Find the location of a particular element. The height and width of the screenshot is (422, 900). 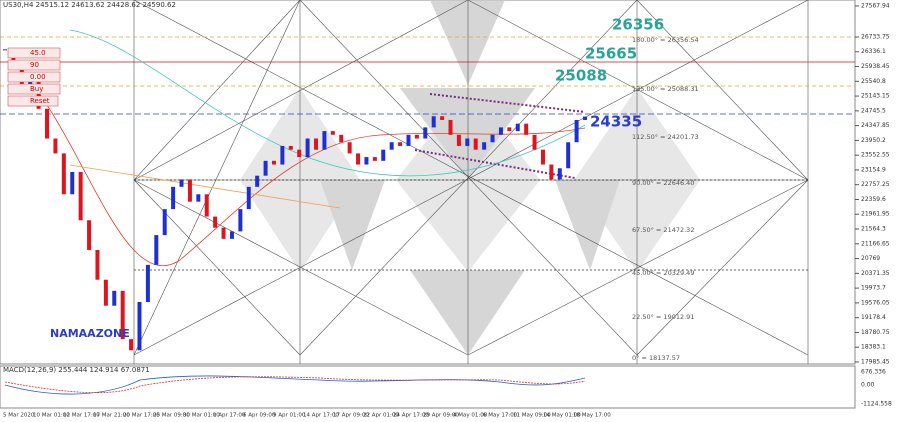

macd-tick: 0.00 is located at coordinates (868, 385).